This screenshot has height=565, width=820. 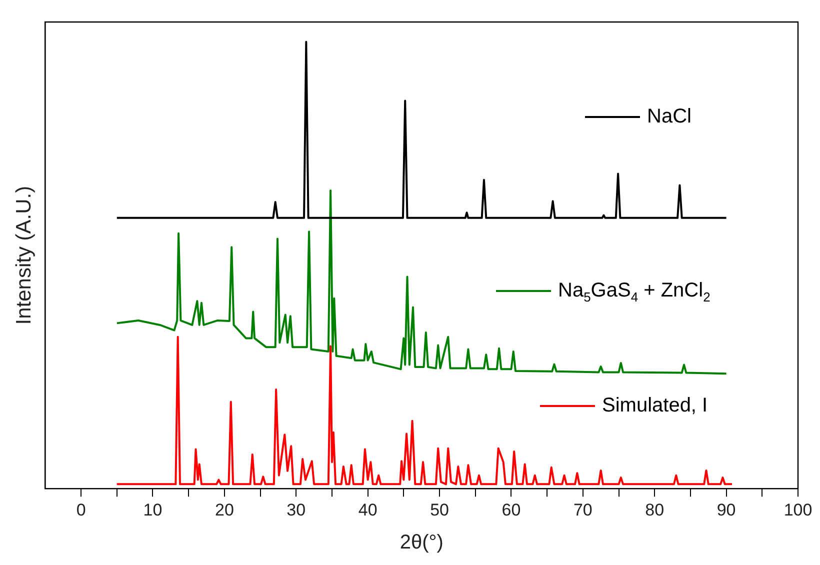 What do you see at coordinates (582, 510) in the screenshot?
I see `x-tick-label: 70` at bounding box center [582, 510].